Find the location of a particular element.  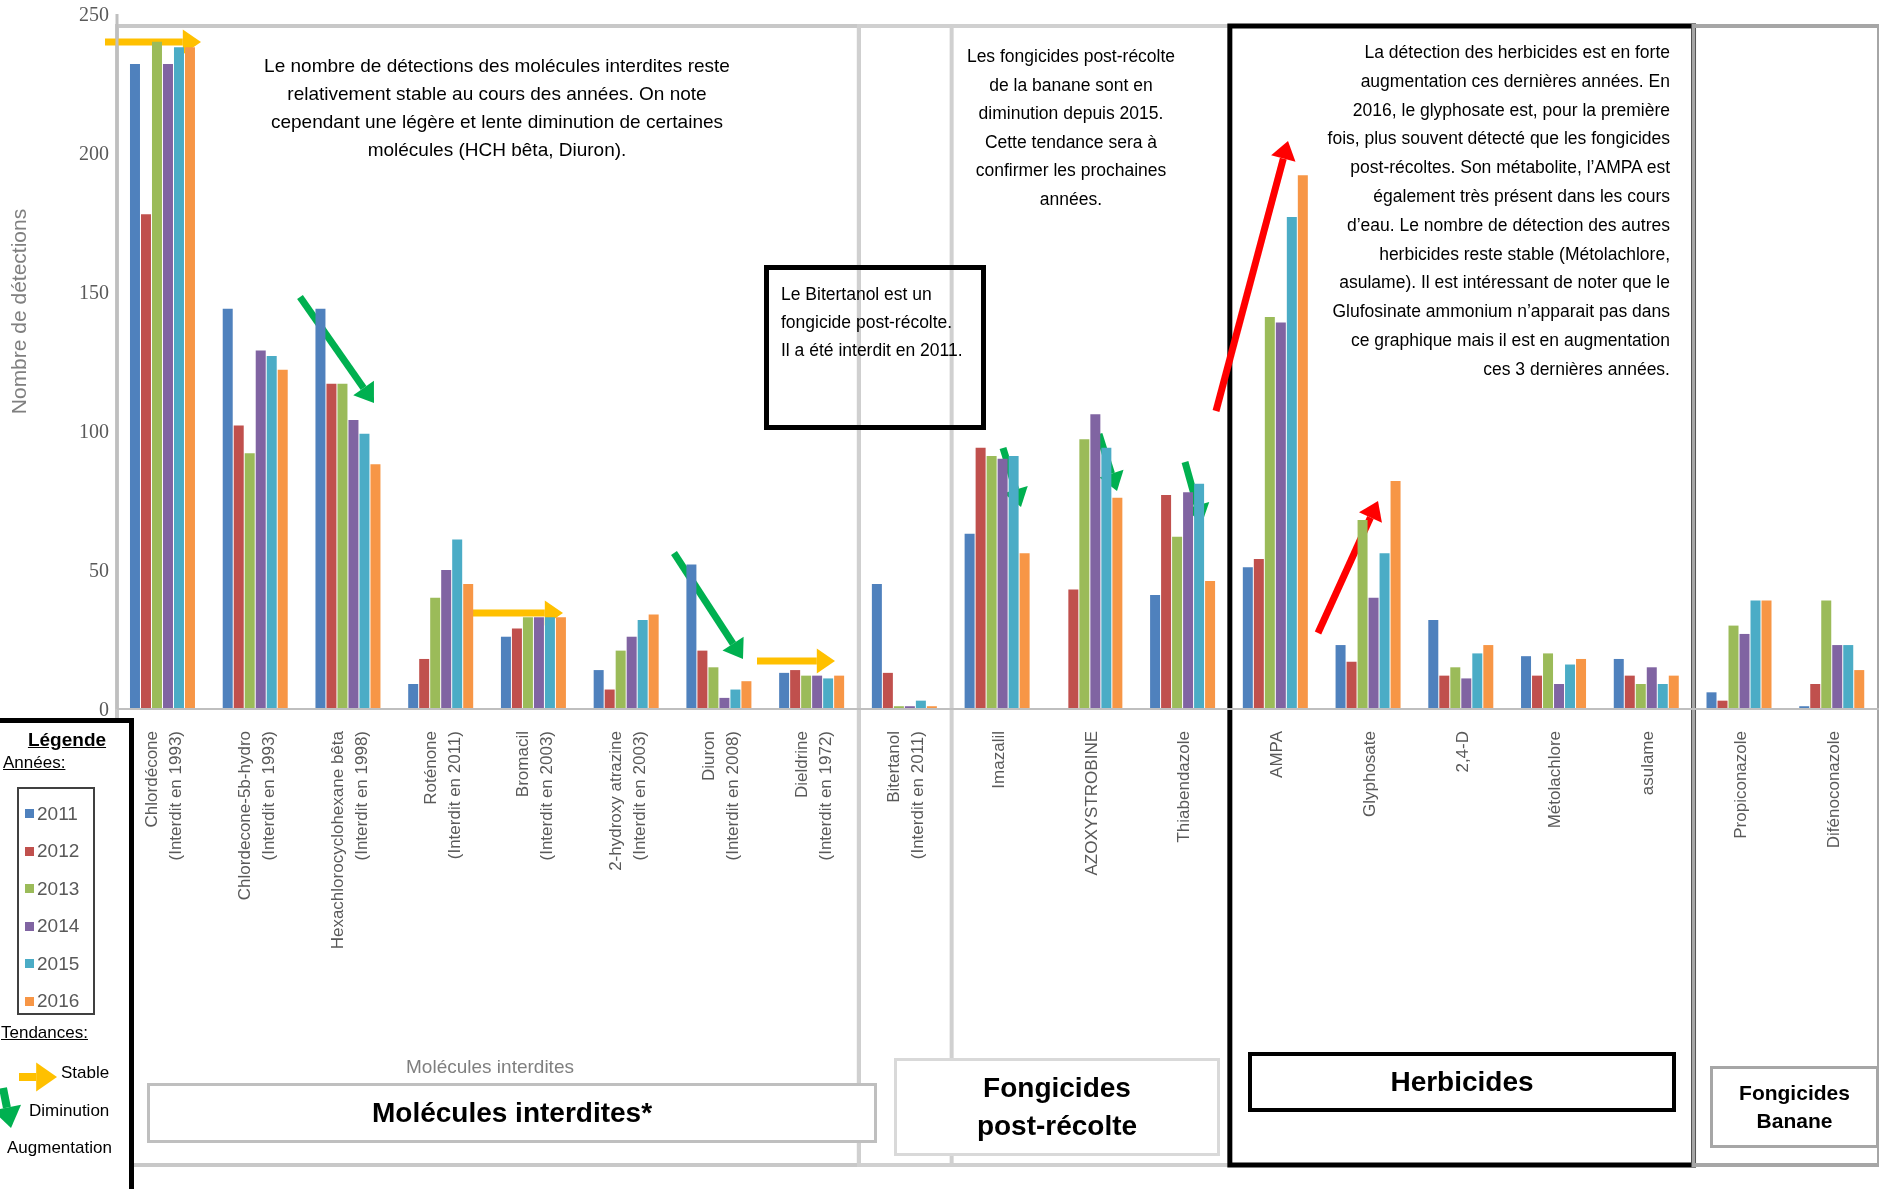

y-tick-label: 100 is located at coordinates (94, 431).